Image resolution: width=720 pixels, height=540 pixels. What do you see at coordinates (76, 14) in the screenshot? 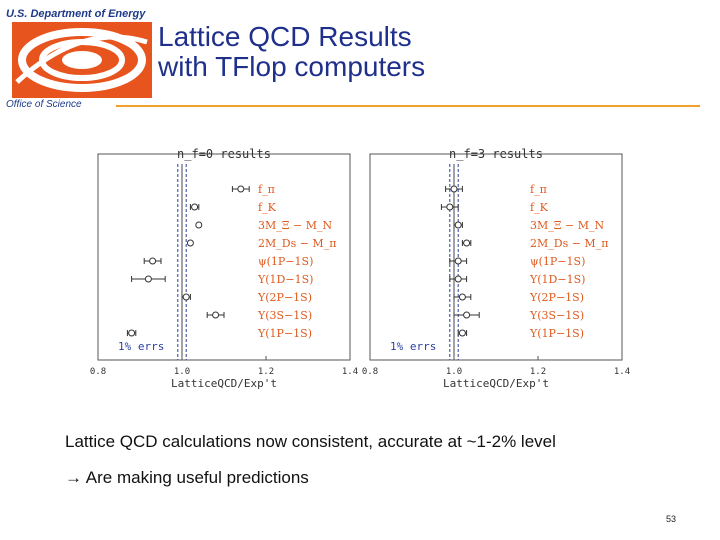
I see `department-label: U.S. Department of Energy` at bounding box center [76, 14].